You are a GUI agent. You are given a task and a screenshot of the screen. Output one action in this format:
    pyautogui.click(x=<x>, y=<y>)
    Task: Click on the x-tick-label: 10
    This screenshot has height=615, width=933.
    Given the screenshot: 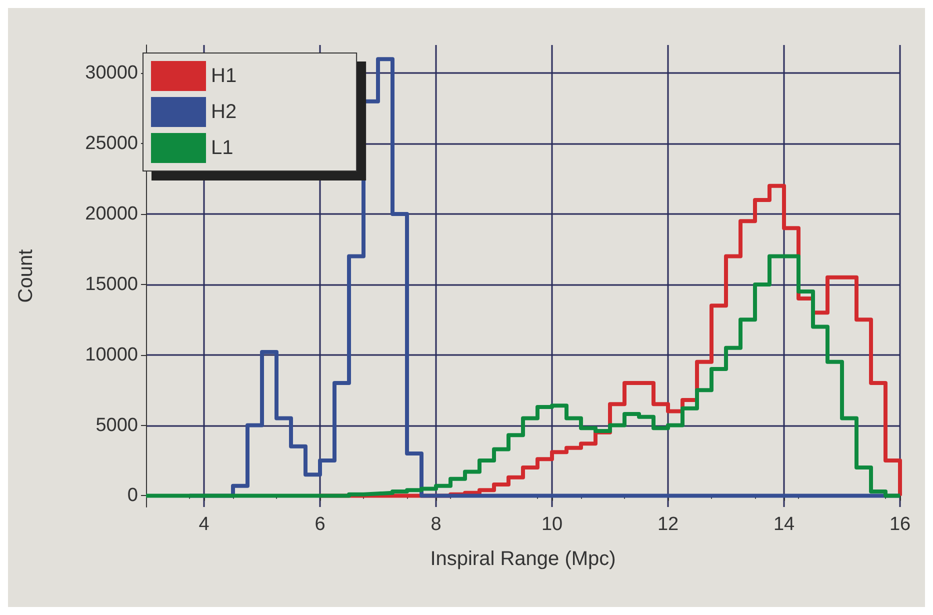 What is the action you would take?
    pyautogui.click(x=552, y=524)
    